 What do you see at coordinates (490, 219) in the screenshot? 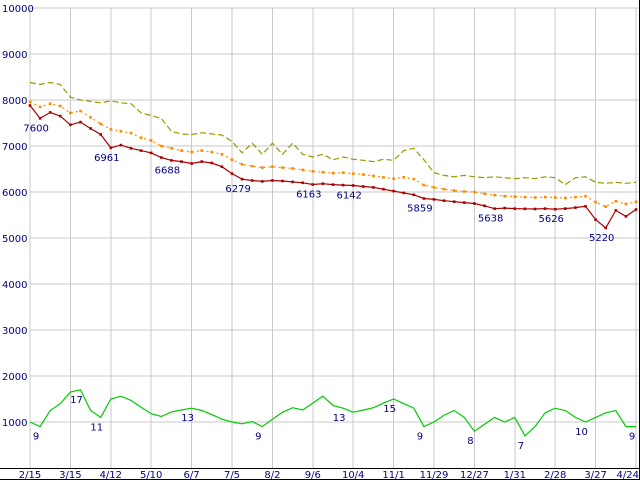
I see `point-label-red: 5638` at bounding box center [490, 219].